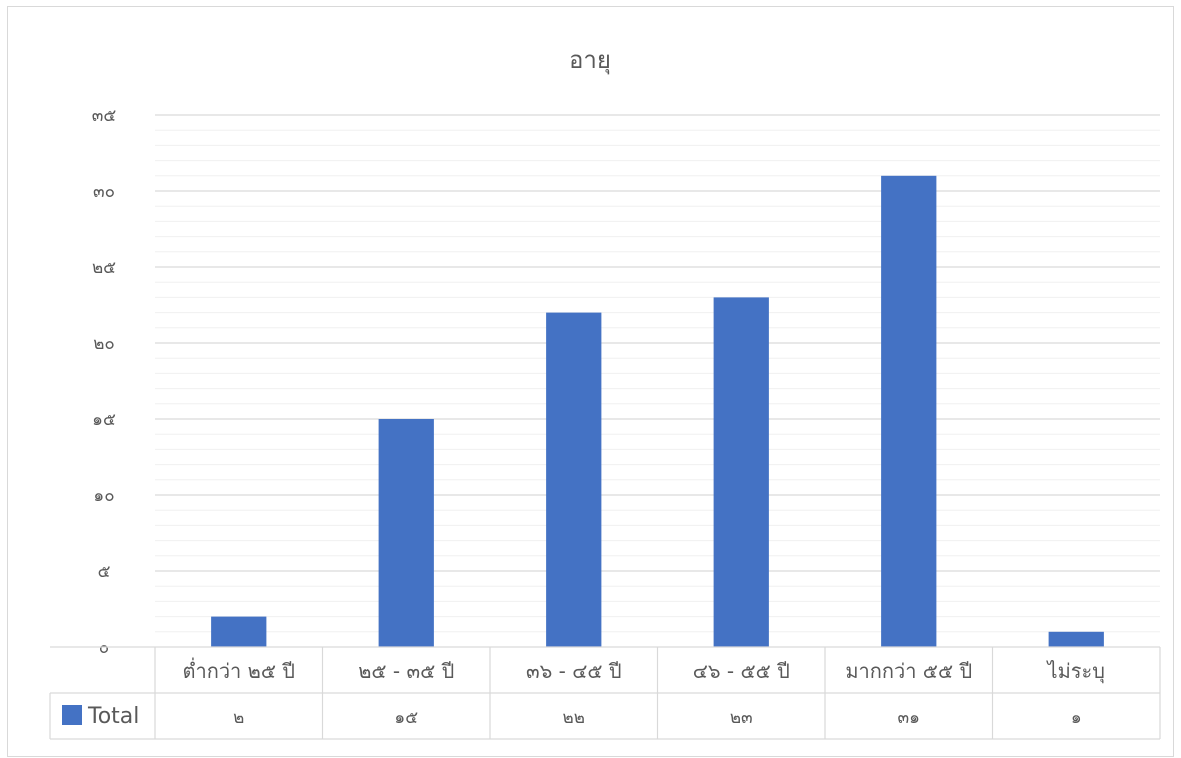 This screenshot has height=758, width=1181. I want to click on category-label: ๔๖ - ๕๕ ปี, so click(741, 671).